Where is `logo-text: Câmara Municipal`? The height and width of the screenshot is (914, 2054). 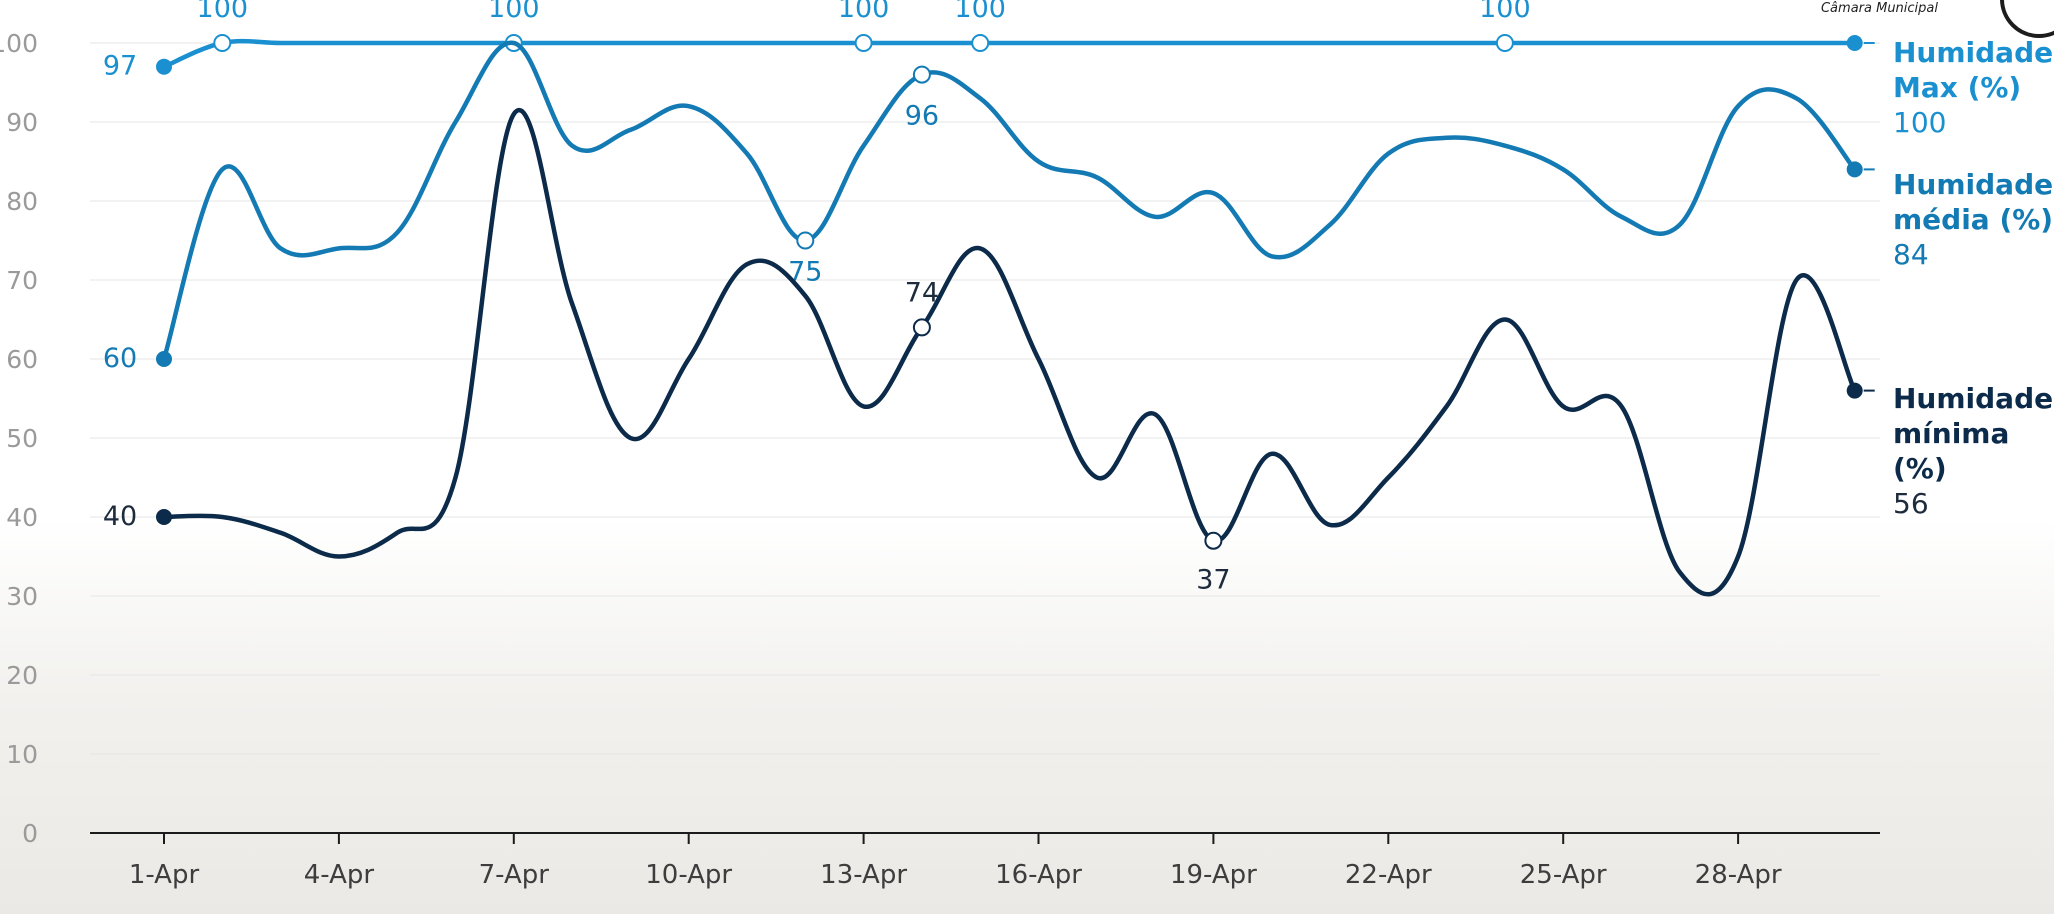 logo-text: Câmara Municipal is located at coordinates (1879, 8).